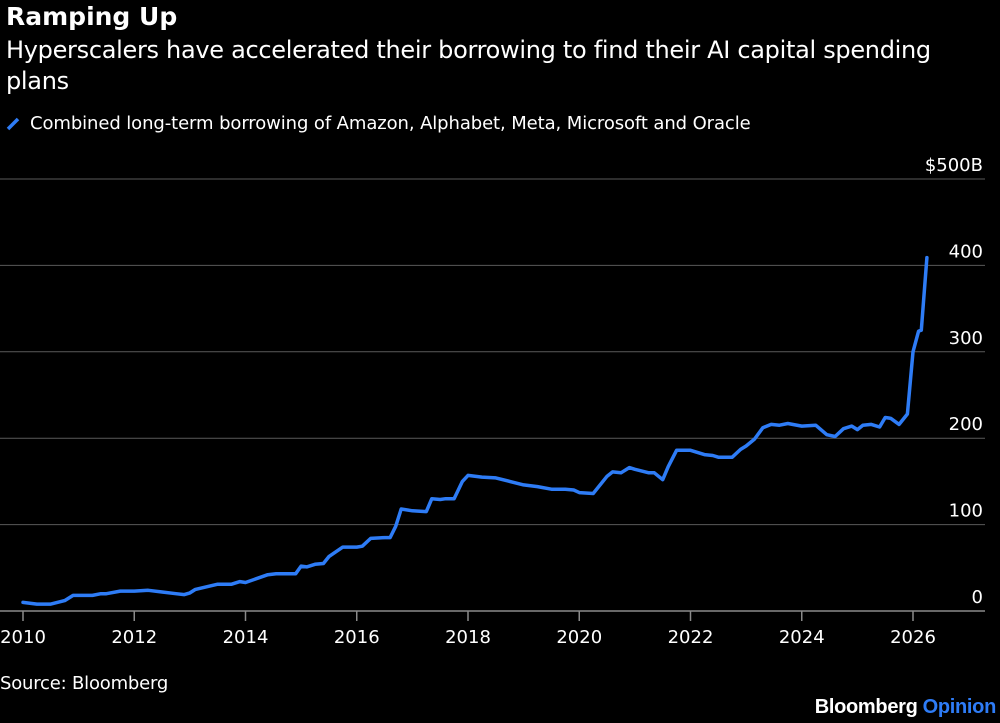  I want to click on brand-name: Bloomberg, so click(866, 707).